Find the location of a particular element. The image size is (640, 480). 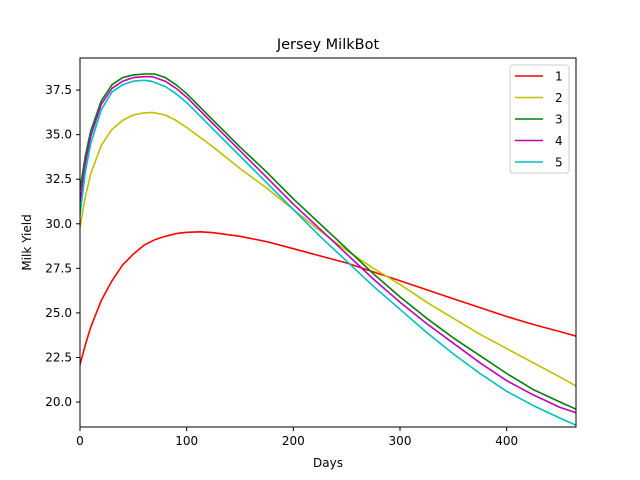

y-tick-label: 22.5 is located at coordinates (58, 357).